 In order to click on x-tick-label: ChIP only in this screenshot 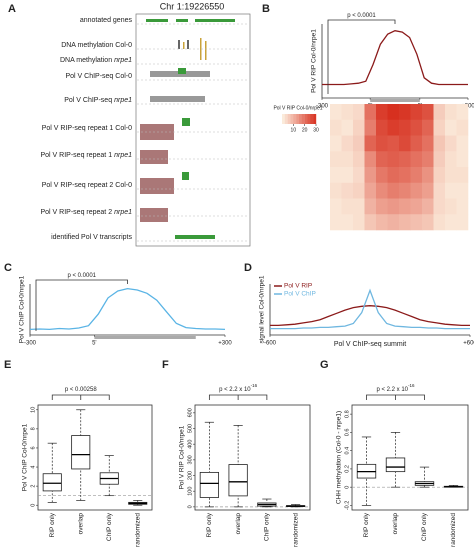, I will do `click(267, 526)`.